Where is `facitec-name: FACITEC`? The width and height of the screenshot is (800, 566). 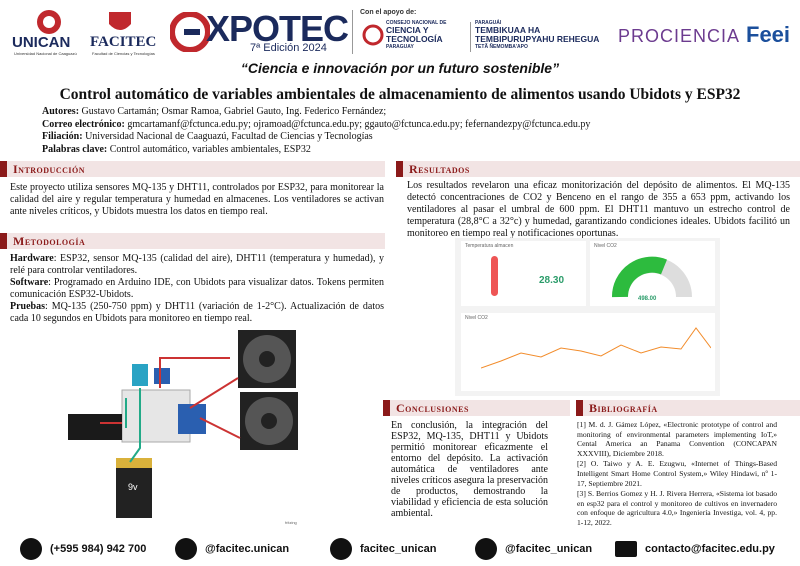
facitec-name: FACITEC is located at coordinates (123, 42).